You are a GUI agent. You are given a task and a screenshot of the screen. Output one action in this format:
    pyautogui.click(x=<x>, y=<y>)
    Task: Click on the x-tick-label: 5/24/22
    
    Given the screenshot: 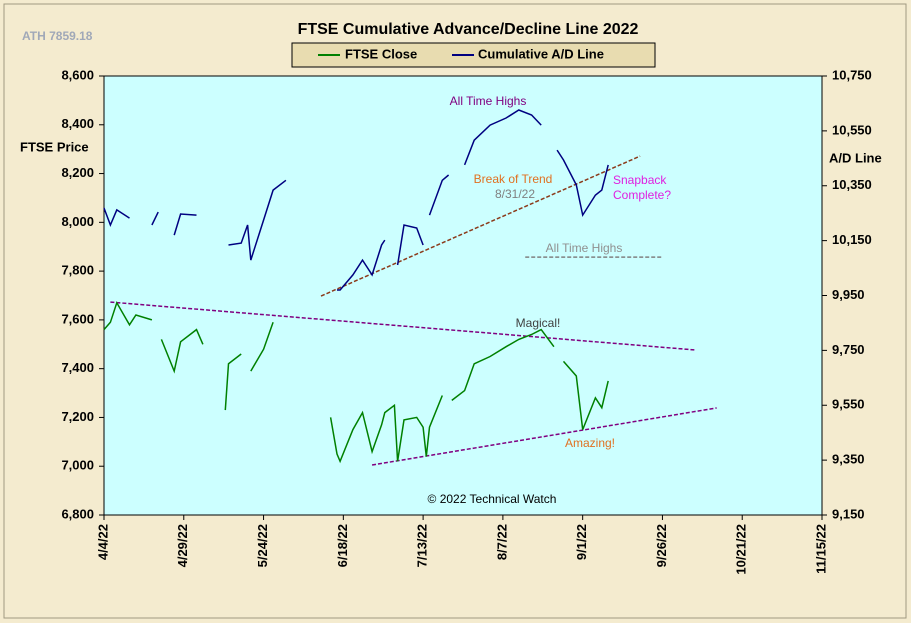 What is the action you would take?
    pyautogui.click(x=262, y=545)
    